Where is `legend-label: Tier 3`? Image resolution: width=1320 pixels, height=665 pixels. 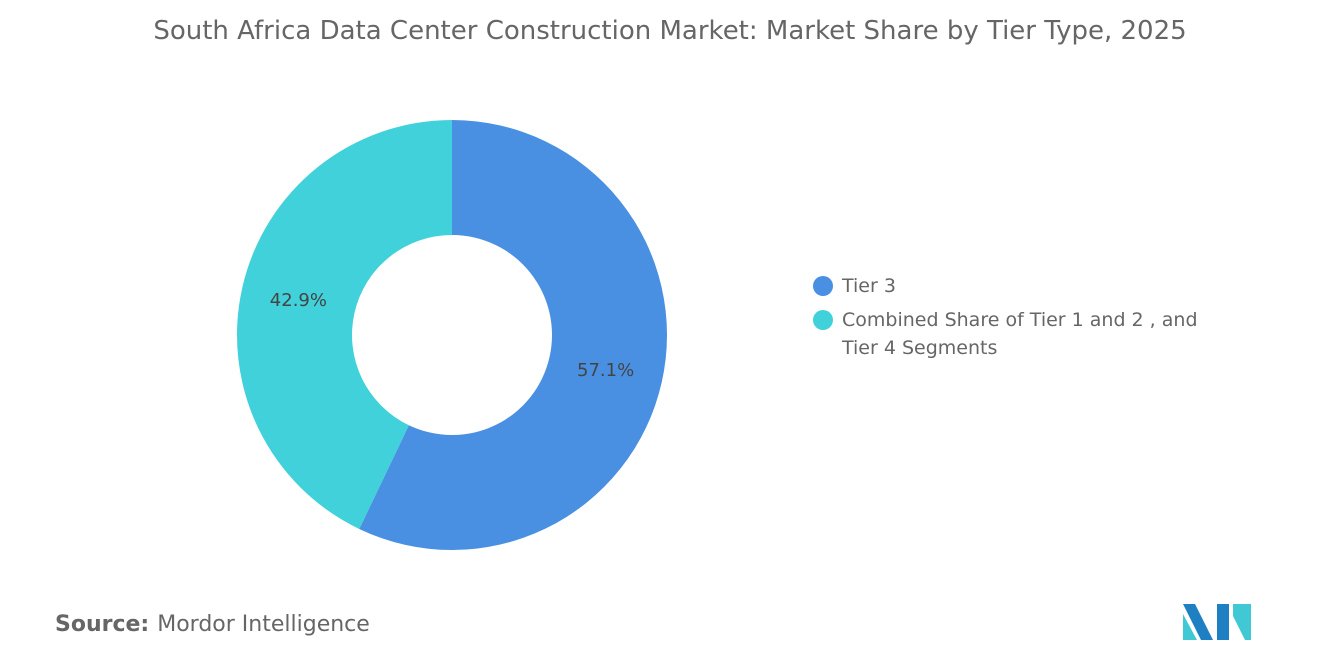
legend-label: Tier 3 is located at coordinates (869, 286).